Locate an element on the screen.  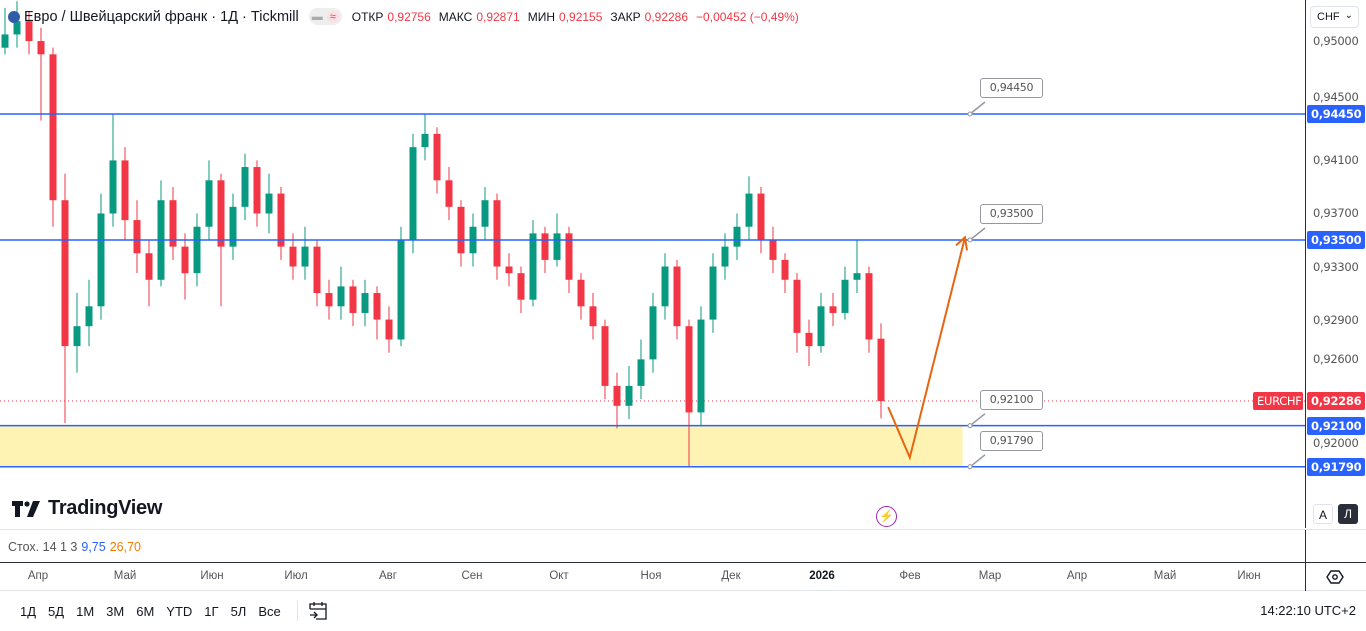
time-tick-label: Май is located at coordinates (1165, 576).